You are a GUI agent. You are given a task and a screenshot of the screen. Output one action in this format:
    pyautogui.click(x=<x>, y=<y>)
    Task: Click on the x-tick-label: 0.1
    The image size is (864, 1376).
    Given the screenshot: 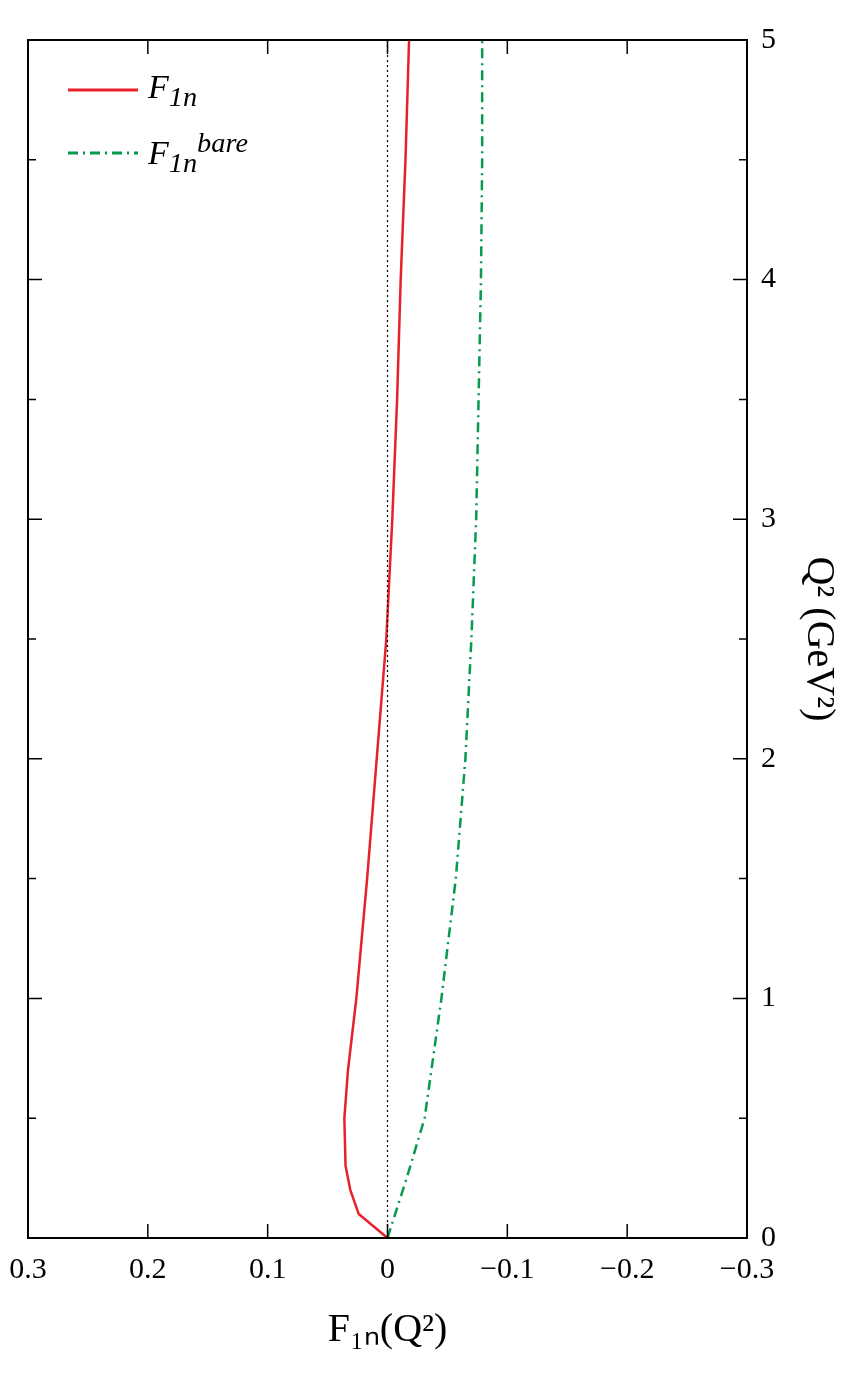 What is the action you would take?
    pyautogui.click(x=267, y=1267)
    